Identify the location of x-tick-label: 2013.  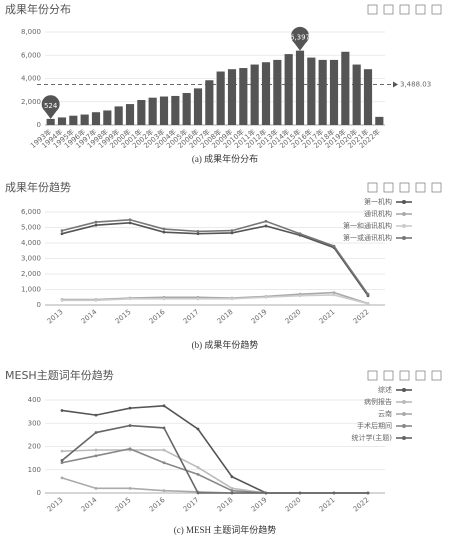
(55, 317).